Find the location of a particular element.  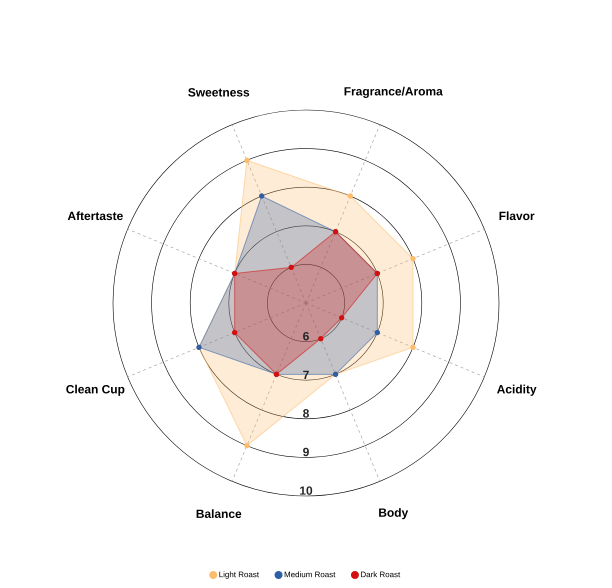

y-tick-label: 9 is located at coordinates (306, 452).